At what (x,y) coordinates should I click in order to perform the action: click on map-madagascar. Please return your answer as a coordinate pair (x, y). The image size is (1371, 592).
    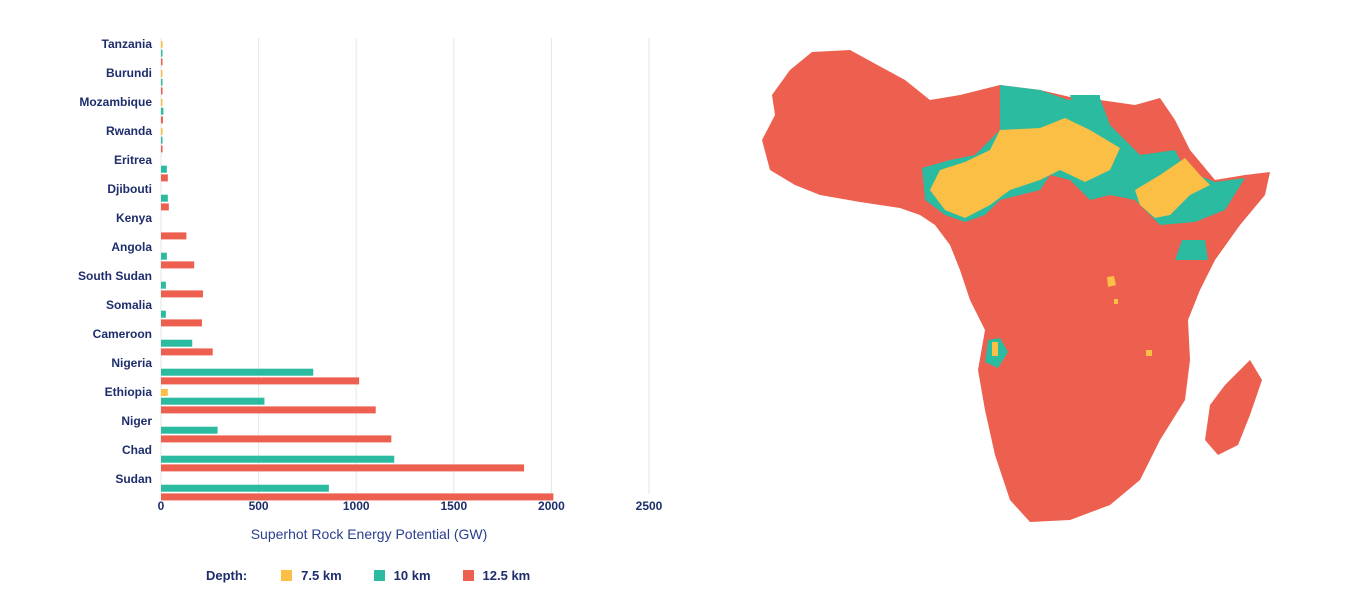
    Looking at the image, I should click on (1233, 407).